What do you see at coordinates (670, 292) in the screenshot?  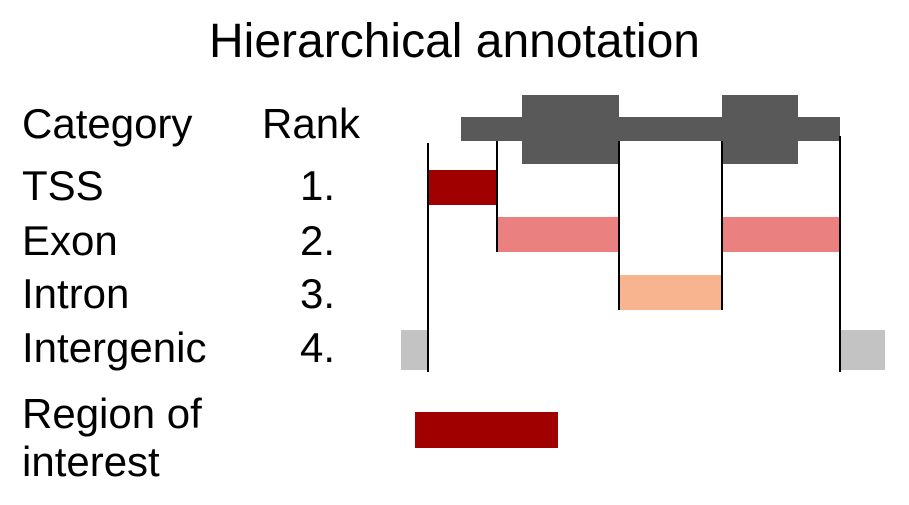 I see `intron-bar` at bounding box center [670, 292].